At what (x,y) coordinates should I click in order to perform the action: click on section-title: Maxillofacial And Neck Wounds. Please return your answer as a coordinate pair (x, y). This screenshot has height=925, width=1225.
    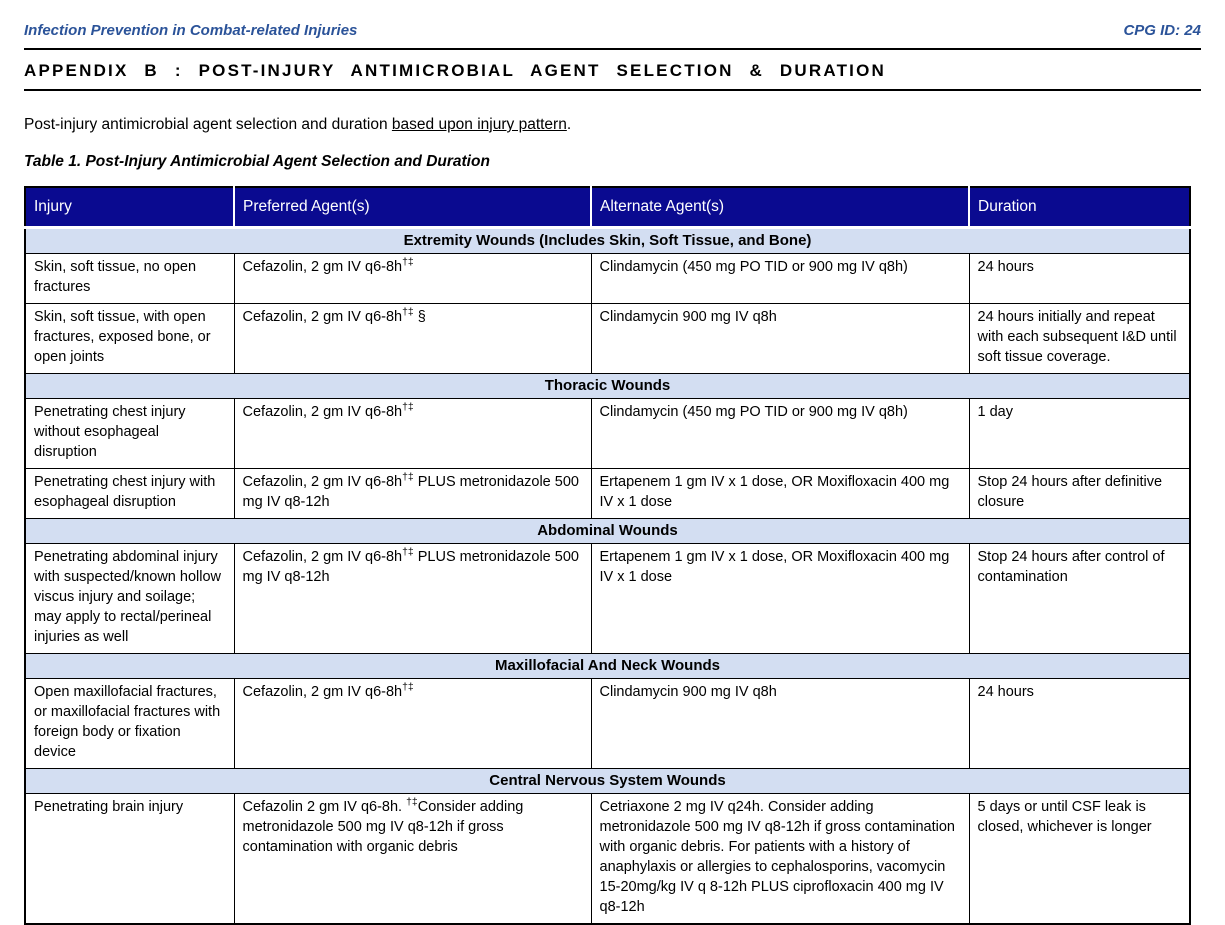
    Looking at the image, I should click on (607, 666).